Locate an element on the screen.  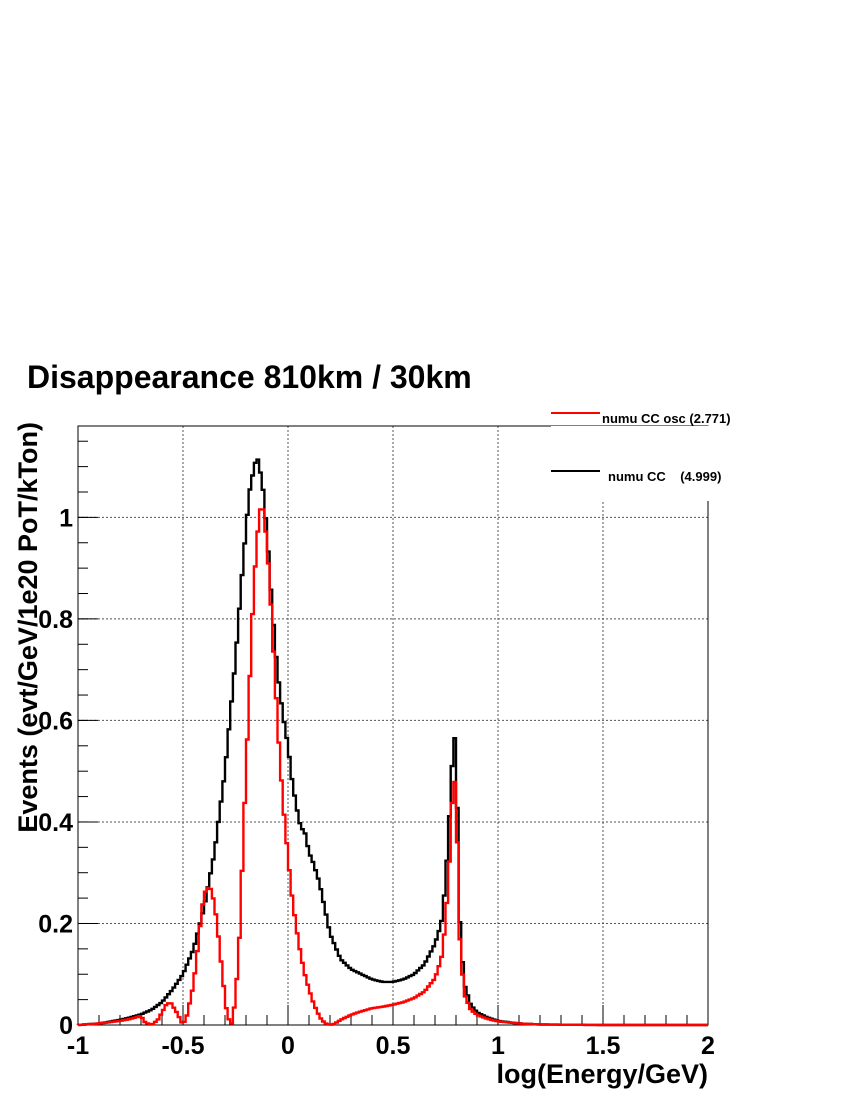
x-axis-label: log(Energy/GeV) is located at coordinates (602, 1074).